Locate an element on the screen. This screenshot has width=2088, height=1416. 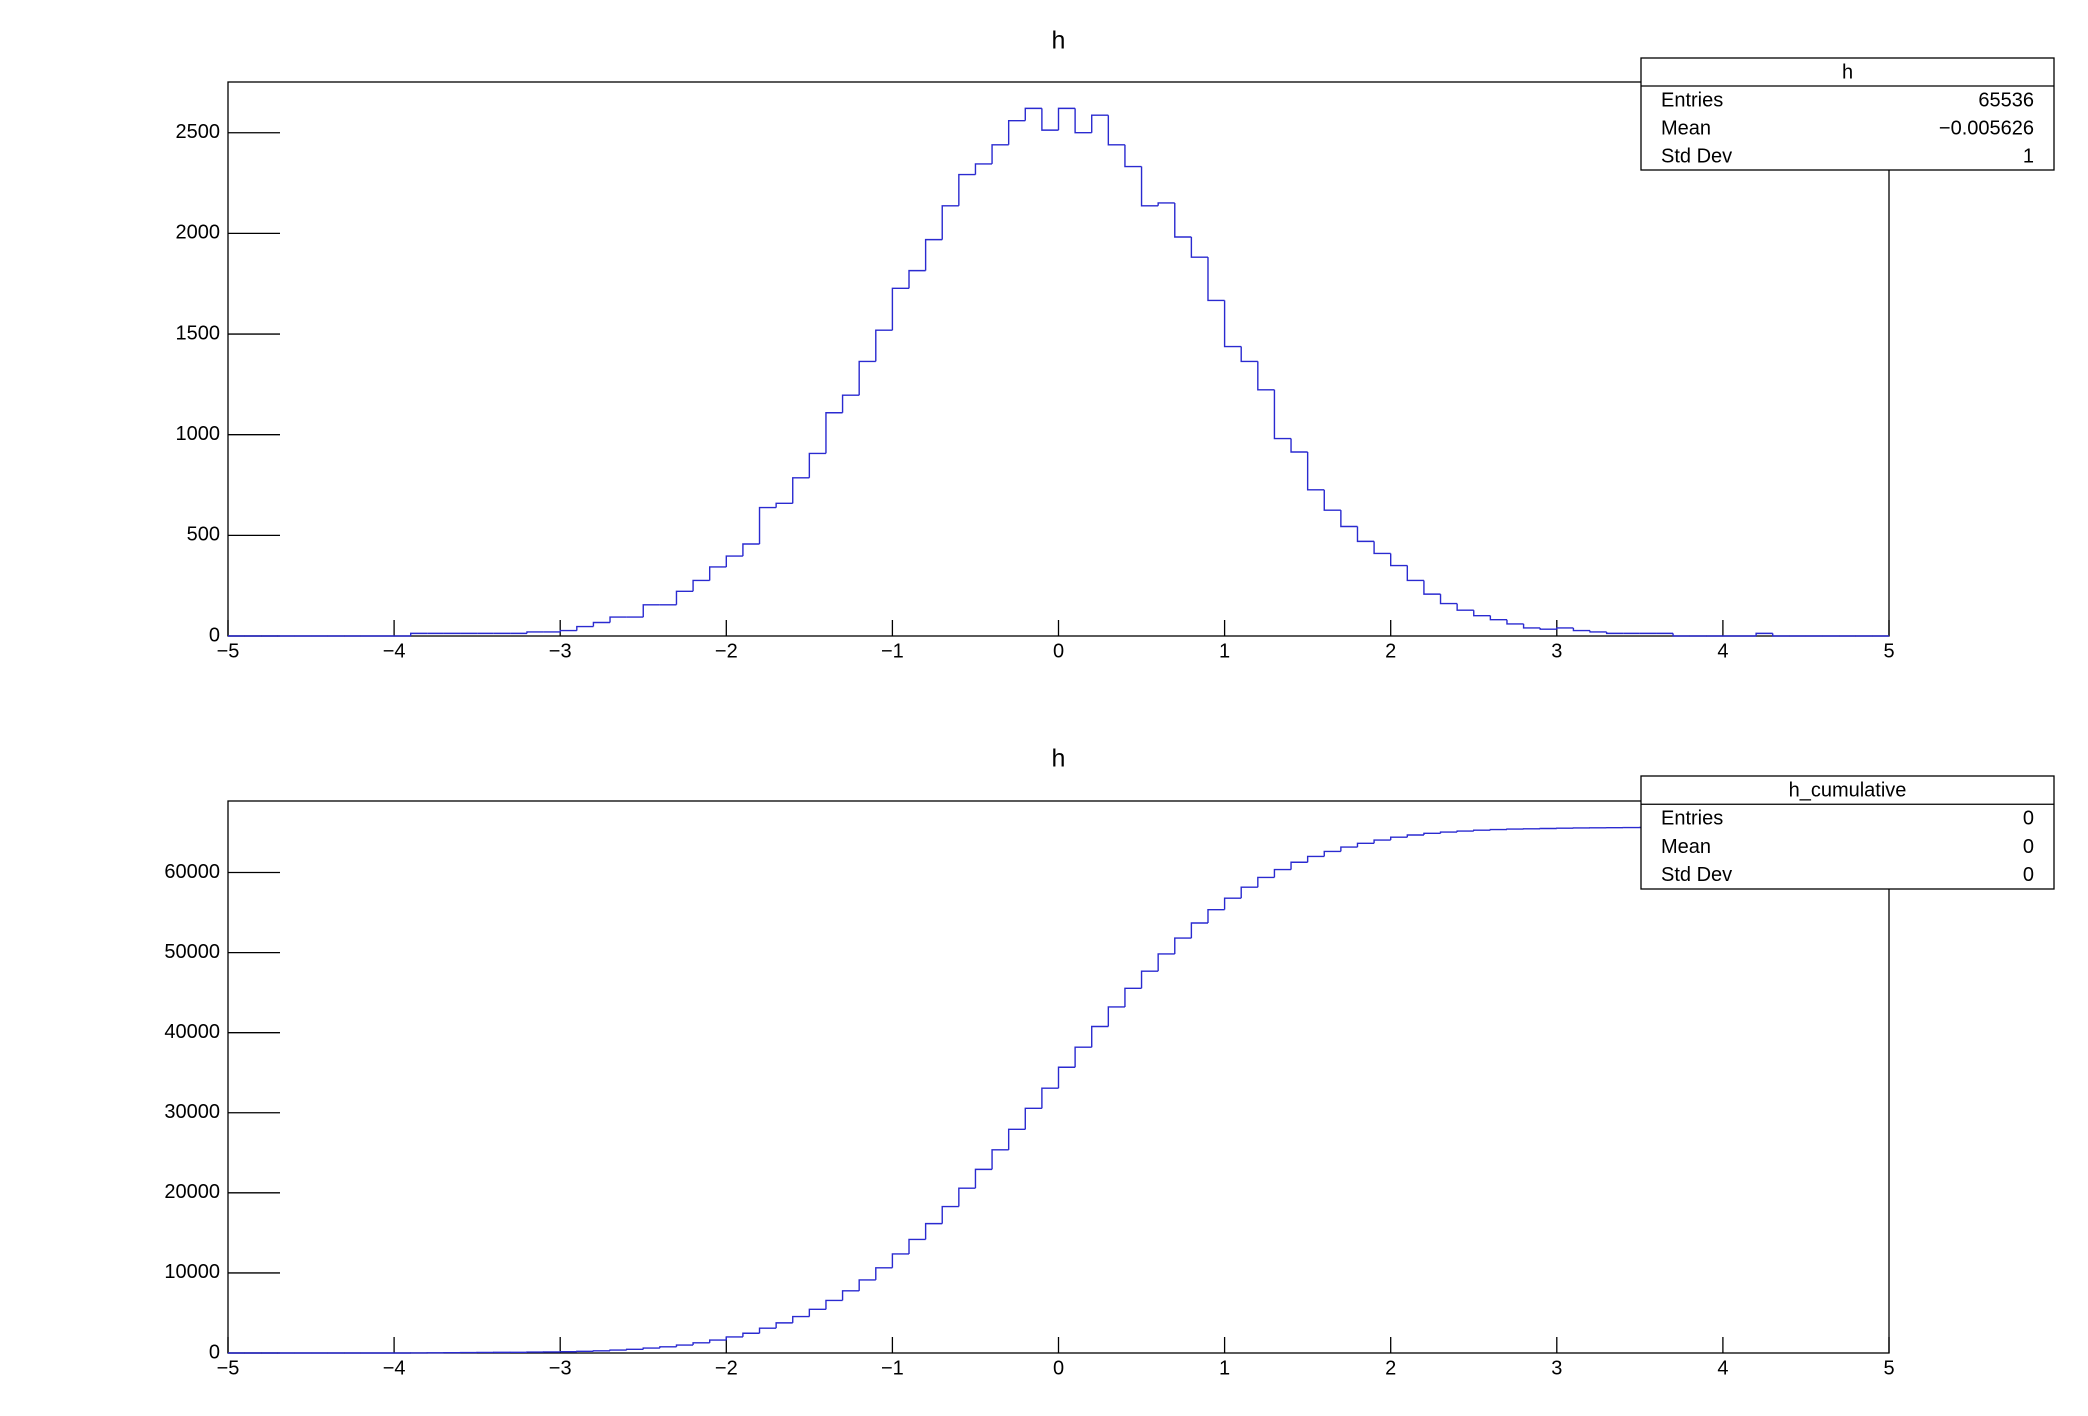
y-tick-label: 2500 is located at coordinates (198, 132).